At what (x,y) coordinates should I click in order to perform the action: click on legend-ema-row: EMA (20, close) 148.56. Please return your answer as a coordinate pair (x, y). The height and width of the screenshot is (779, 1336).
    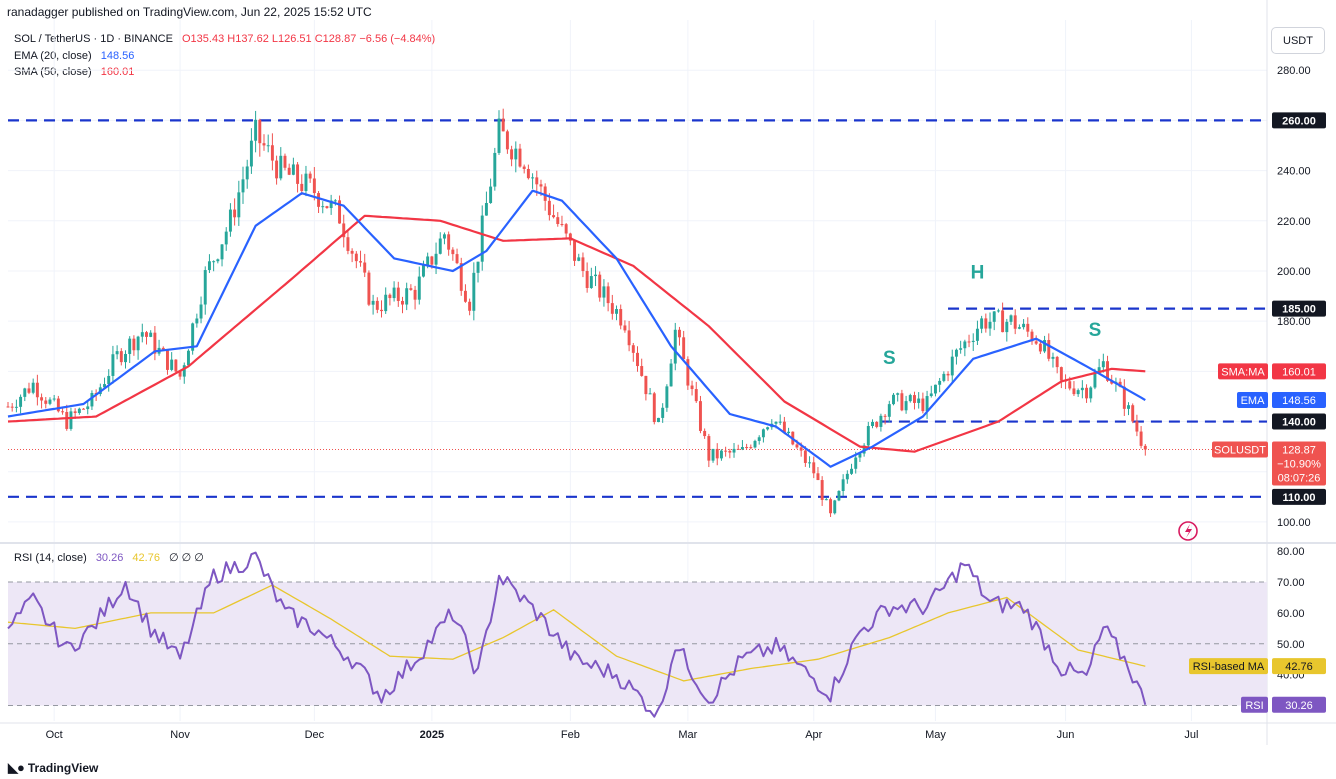
    Looking at the image, I should click on (224, 56).